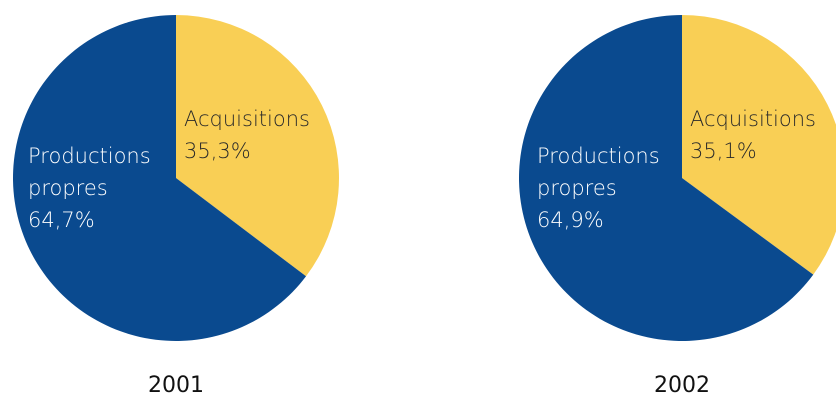 Image resolution: width=836 pixels, height=409 pixels. What do you see at coordinates (570, 220) in the screenshot?
I see `slice-value: 64,9%` at bounding box center [570, 220].